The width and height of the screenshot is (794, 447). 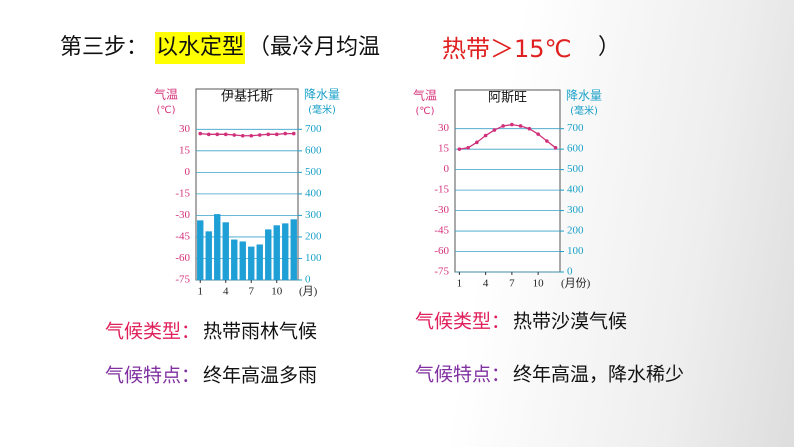 I want to click on x-unit: (月), so click(x=308, y=292).